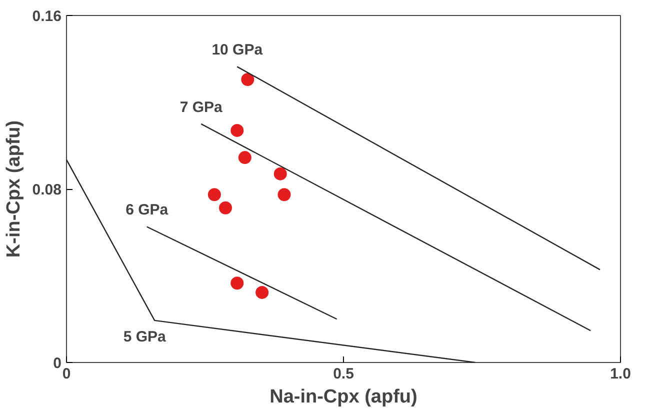 Image resolution: width=657 pixels, height=414 pixels. Describe the element at coordinates (47, 190) in the screenshot. I see `y-tick-label: 0.08` at that location.